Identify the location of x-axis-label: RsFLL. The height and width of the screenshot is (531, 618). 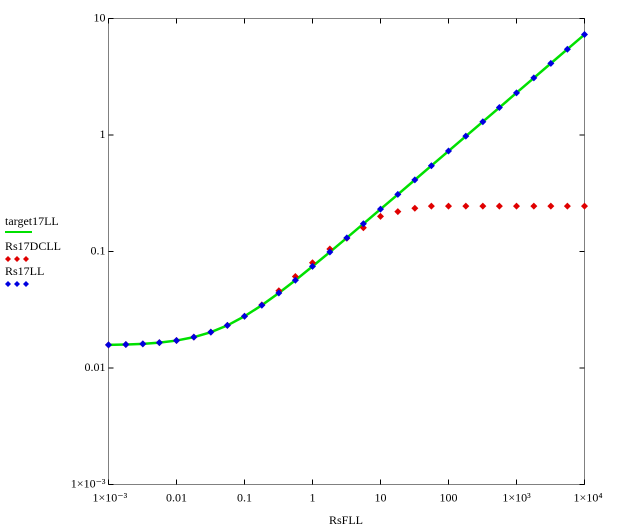
(346, 520).